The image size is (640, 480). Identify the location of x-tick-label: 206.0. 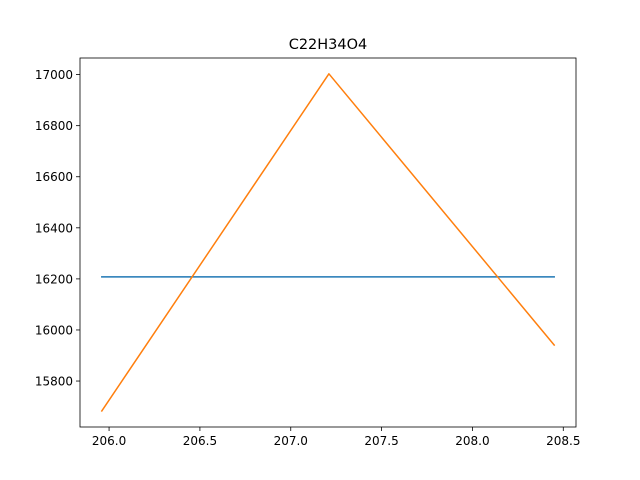
(109, 441).